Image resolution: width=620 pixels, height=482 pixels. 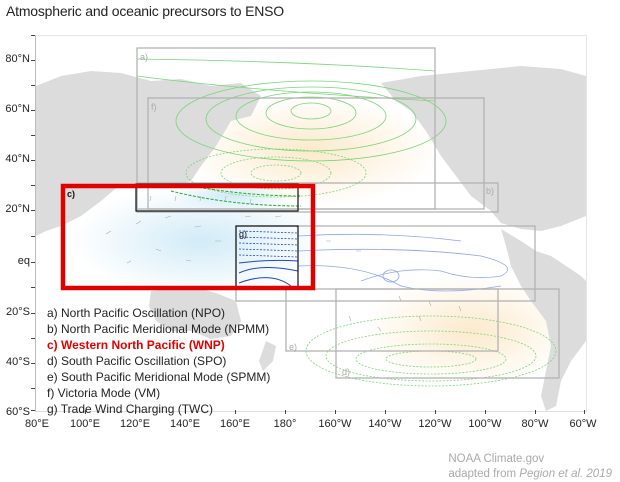 I want to click on x-tick-label: 80°E, so click(x=37, y=424).